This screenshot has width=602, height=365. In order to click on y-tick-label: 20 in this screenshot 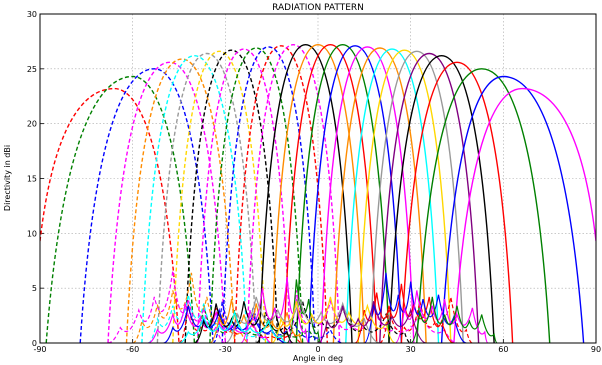, I will do `click(32, 124)`.